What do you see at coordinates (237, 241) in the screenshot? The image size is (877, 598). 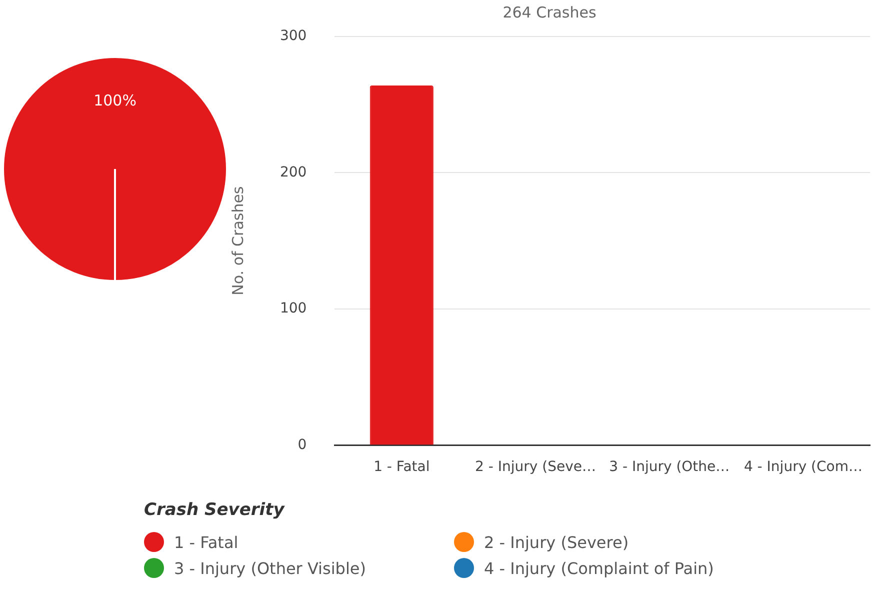 I see `y-axis-title: No. of Crashes` at bounding box center [237, 241].